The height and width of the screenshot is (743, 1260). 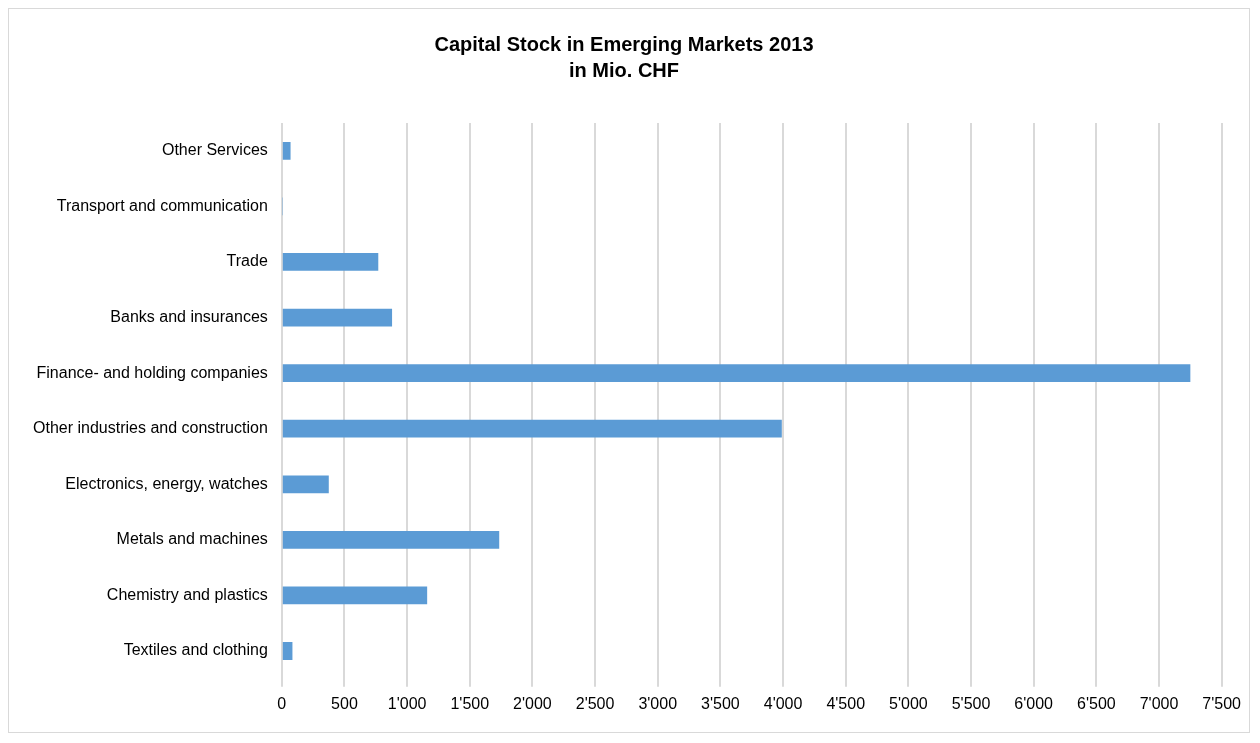 I want to click on x-tick-label: 2'000, so click(x=532, y=703).